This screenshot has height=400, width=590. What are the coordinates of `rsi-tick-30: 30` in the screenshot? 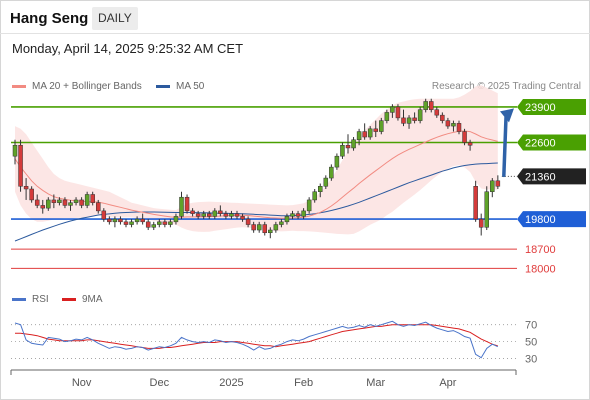 It's located at (531, 360).